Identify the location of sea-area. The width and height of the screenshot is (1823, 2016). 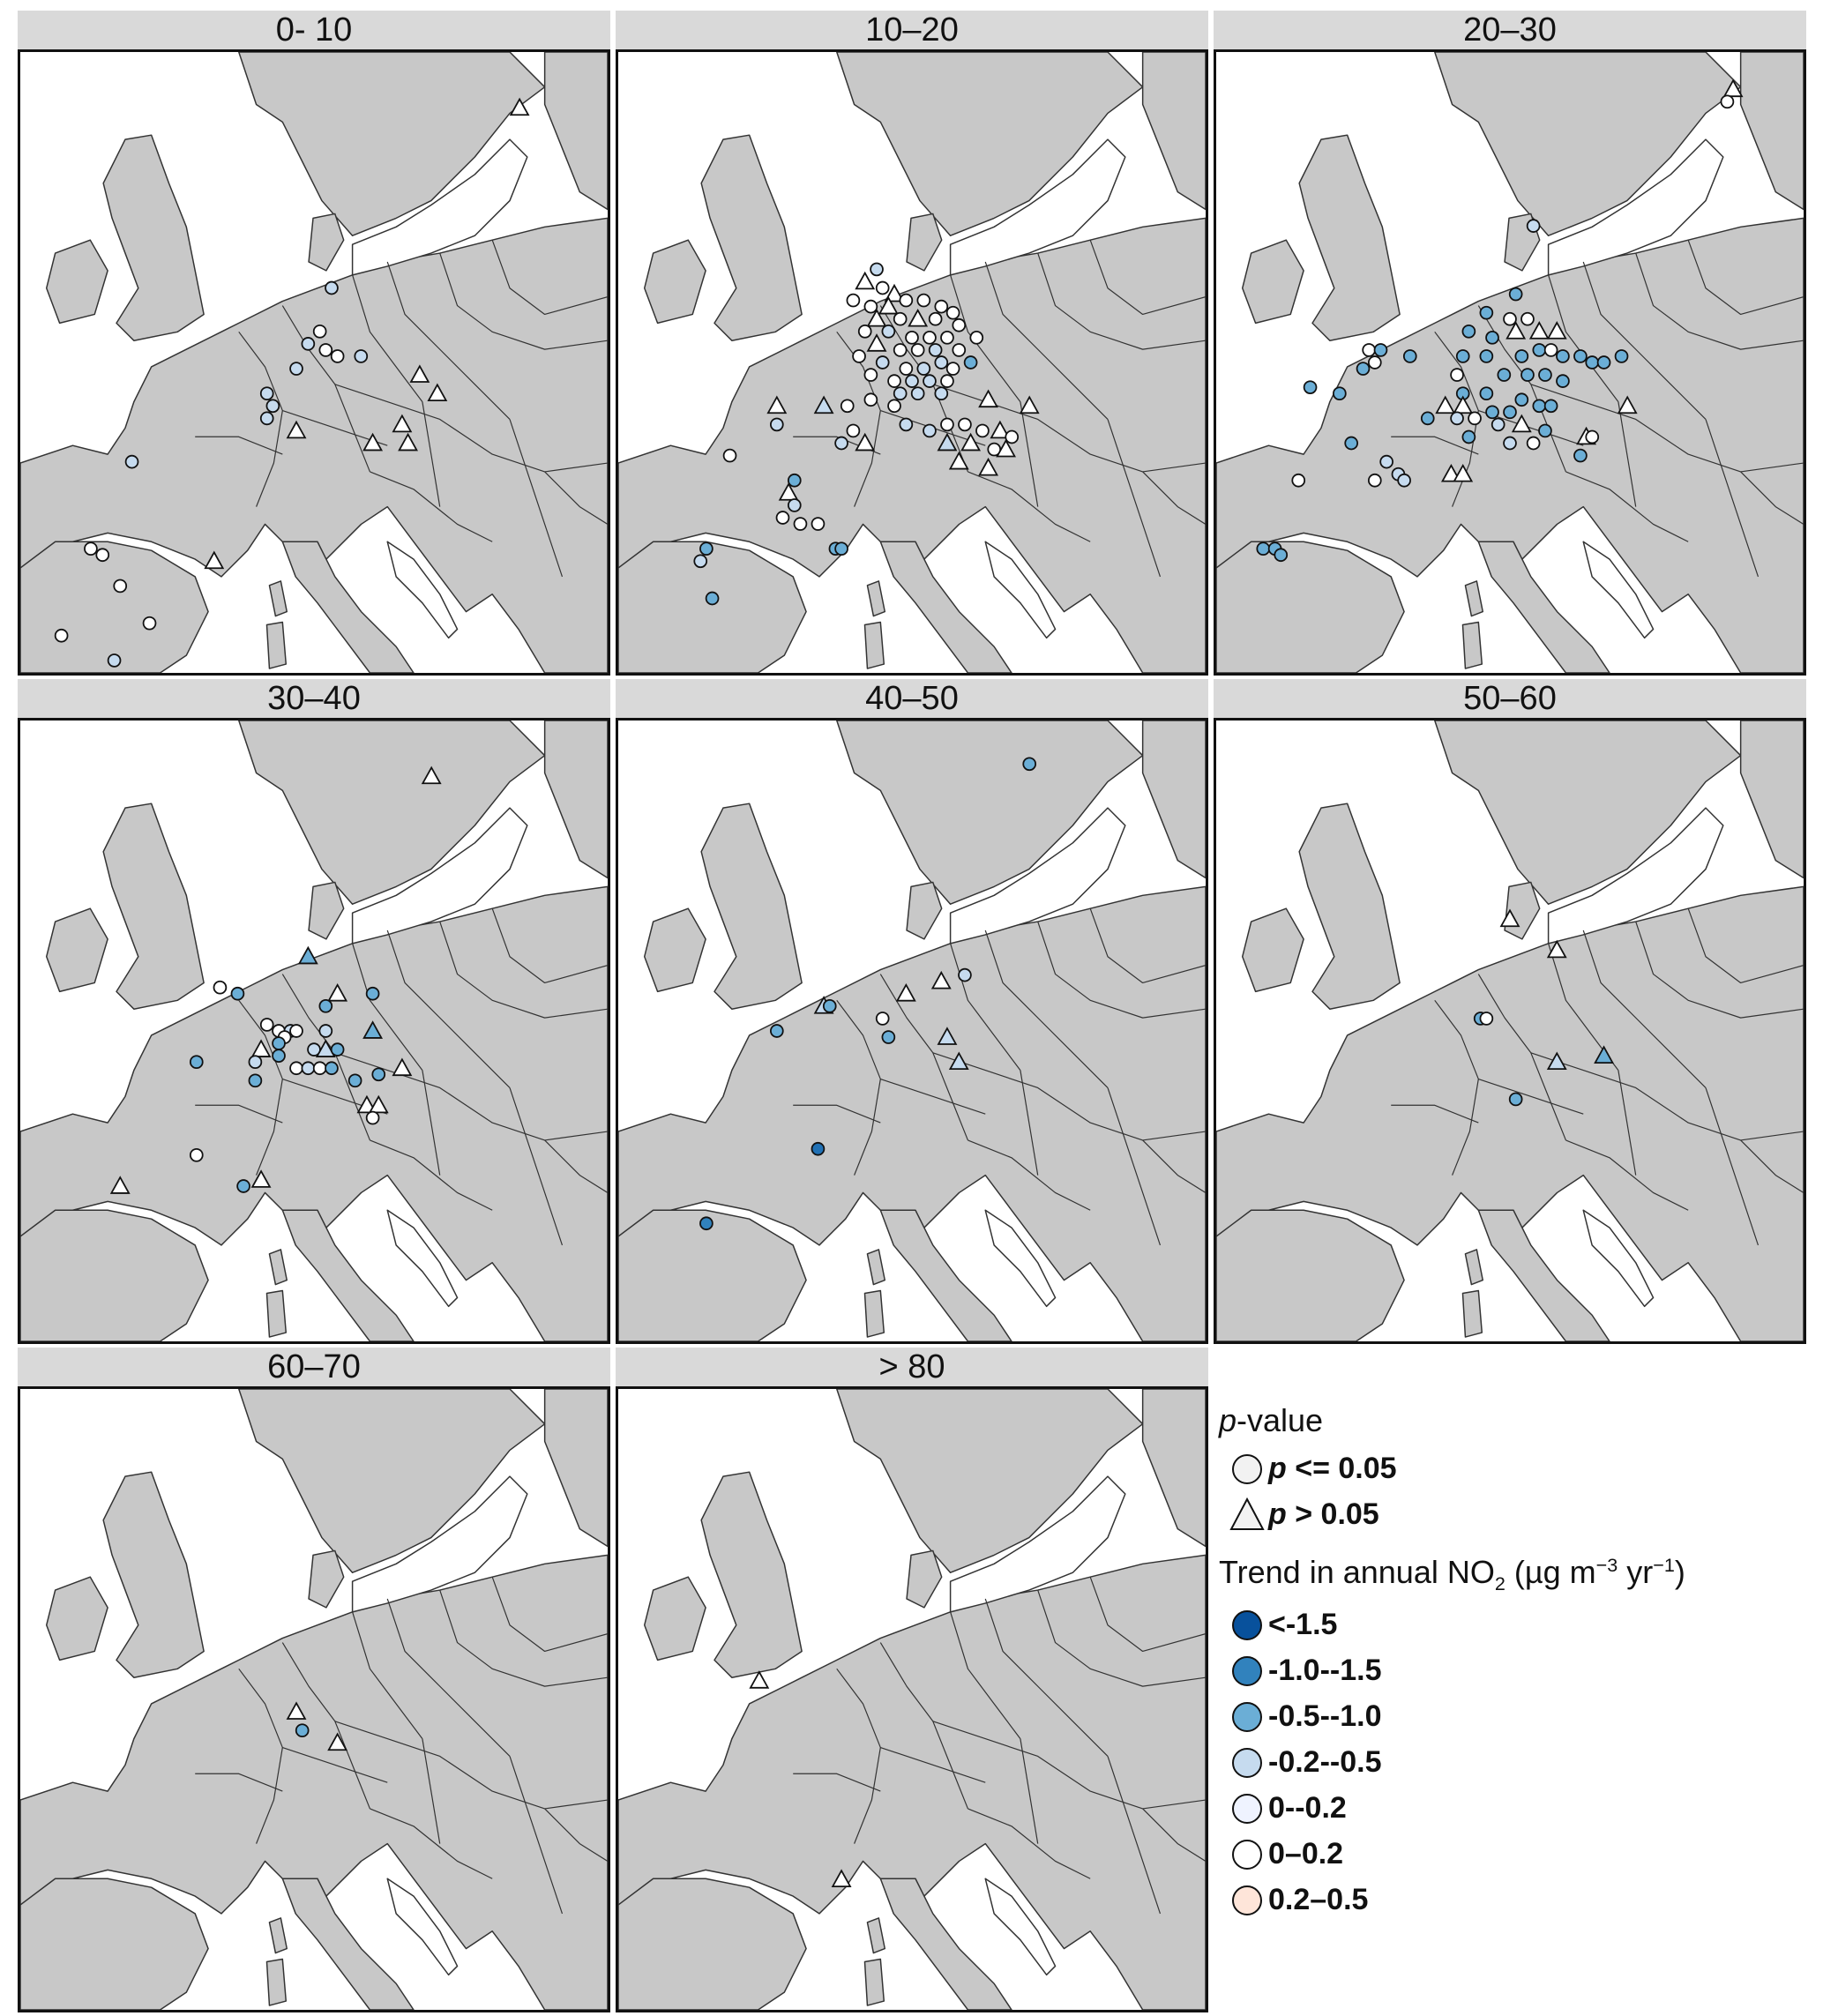
(1020, 590).